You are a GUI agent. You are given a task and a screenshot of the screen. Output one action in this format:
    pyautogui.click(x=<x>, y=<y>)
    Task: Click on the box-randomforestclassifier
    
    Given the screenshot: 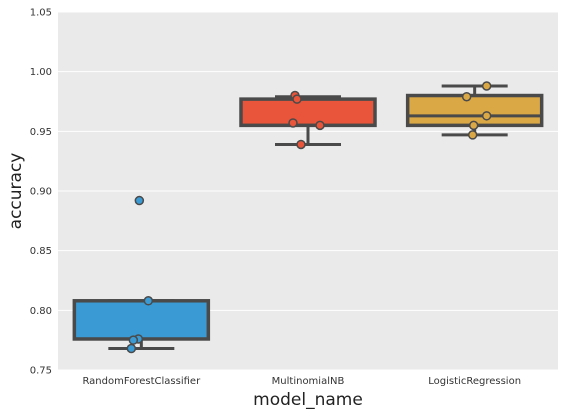 What is the action you would take?
    pyautogui.click(x=141, y=274)
    